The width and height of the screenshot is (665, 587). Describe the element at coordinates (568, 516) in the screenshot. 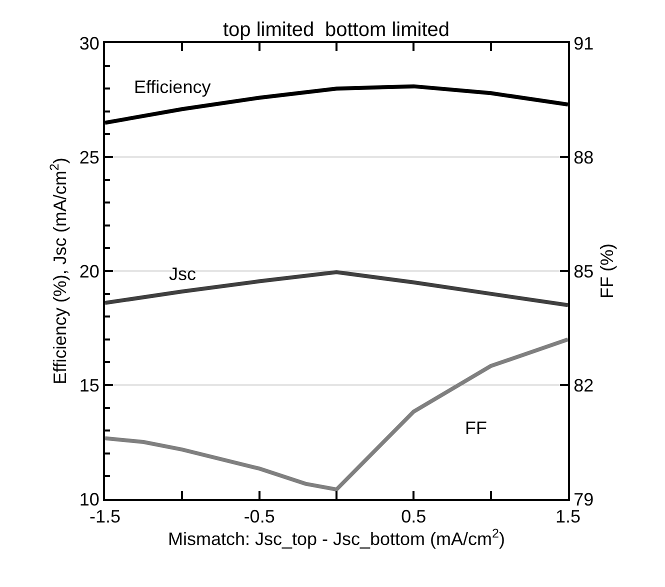

I see `x-tick-label: 1.5` at that location.